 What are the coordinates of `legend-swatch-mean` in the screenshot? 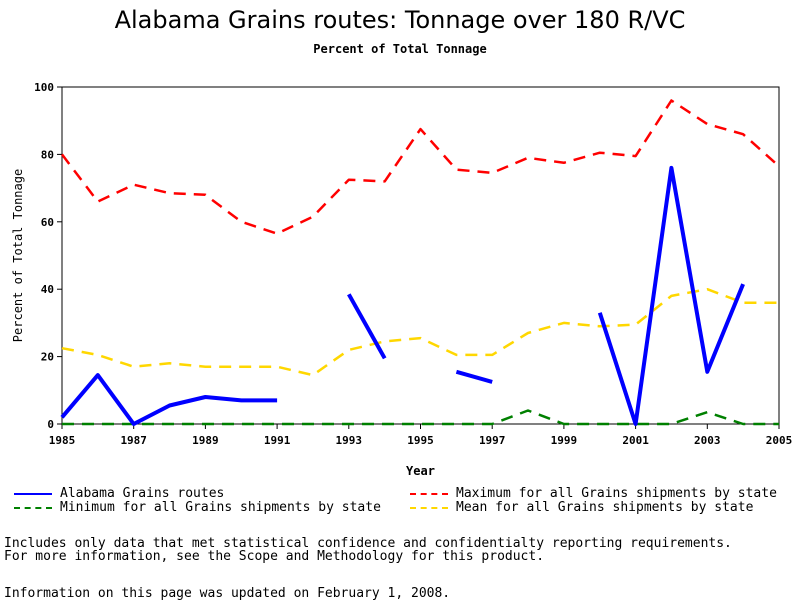 It's located at (429, 507).